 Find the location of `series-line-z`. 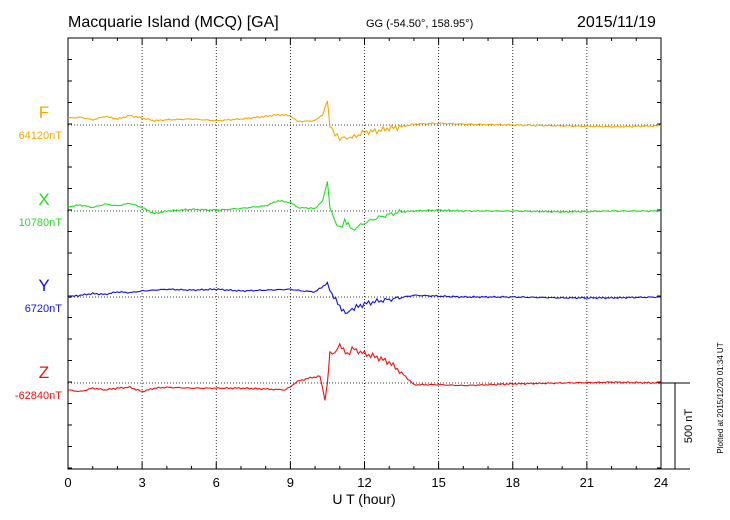

series-line-z is located at coordinates (364, 371).